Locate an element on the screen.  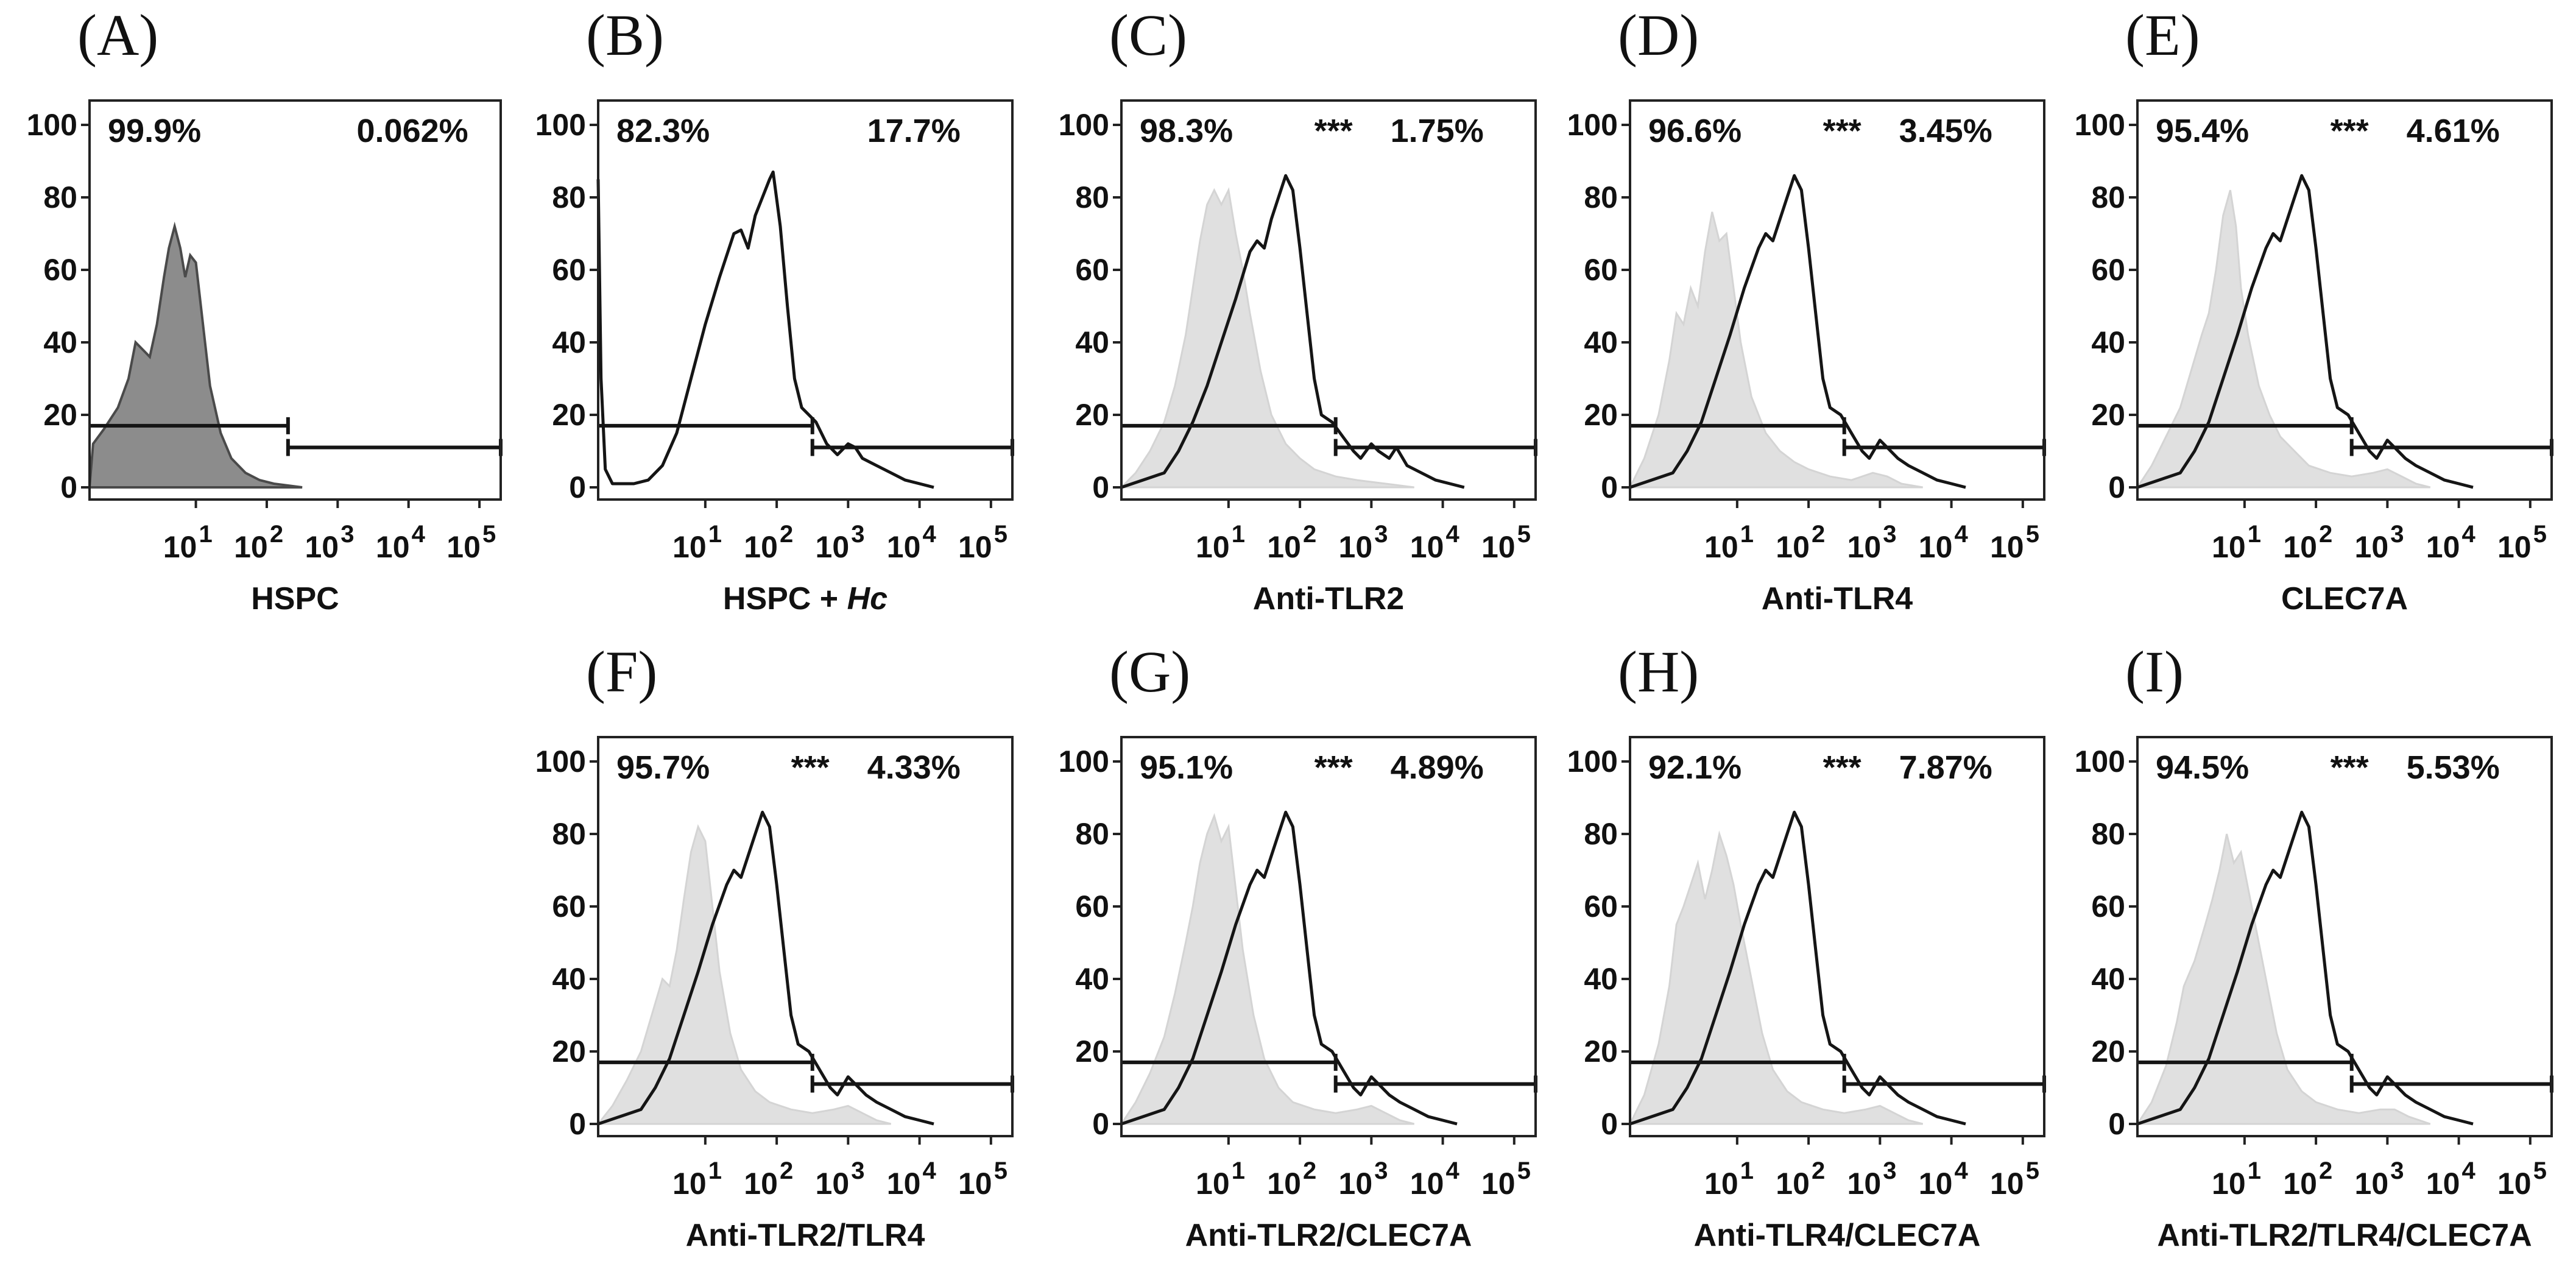
y-tick-label: 60 is located at coordinates (1601, 906).